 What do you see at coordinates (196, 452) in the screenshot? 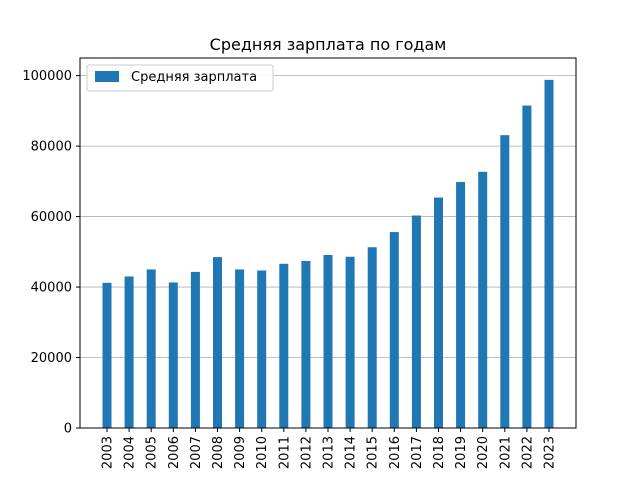
I see `x-tick-label-2007: 2007` at bounding box center [196, 452].